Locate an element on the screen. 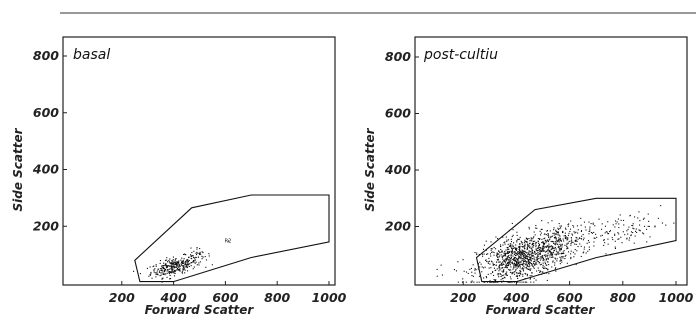 Image resolution: width=696 pixels, height=320 pixels. y-axis: 200 400 600 800 is located at coordinates (49, 140).